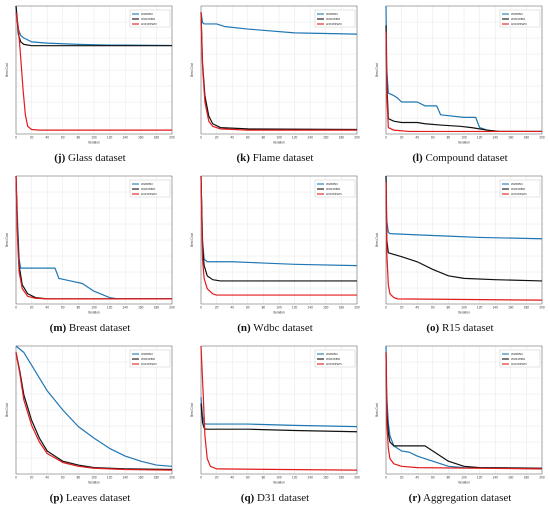 This screenshot has height=512, width=550. Describe the element at coordinates (126, 478) in the screenshot. I see `x-tick-label: 140` at that location.